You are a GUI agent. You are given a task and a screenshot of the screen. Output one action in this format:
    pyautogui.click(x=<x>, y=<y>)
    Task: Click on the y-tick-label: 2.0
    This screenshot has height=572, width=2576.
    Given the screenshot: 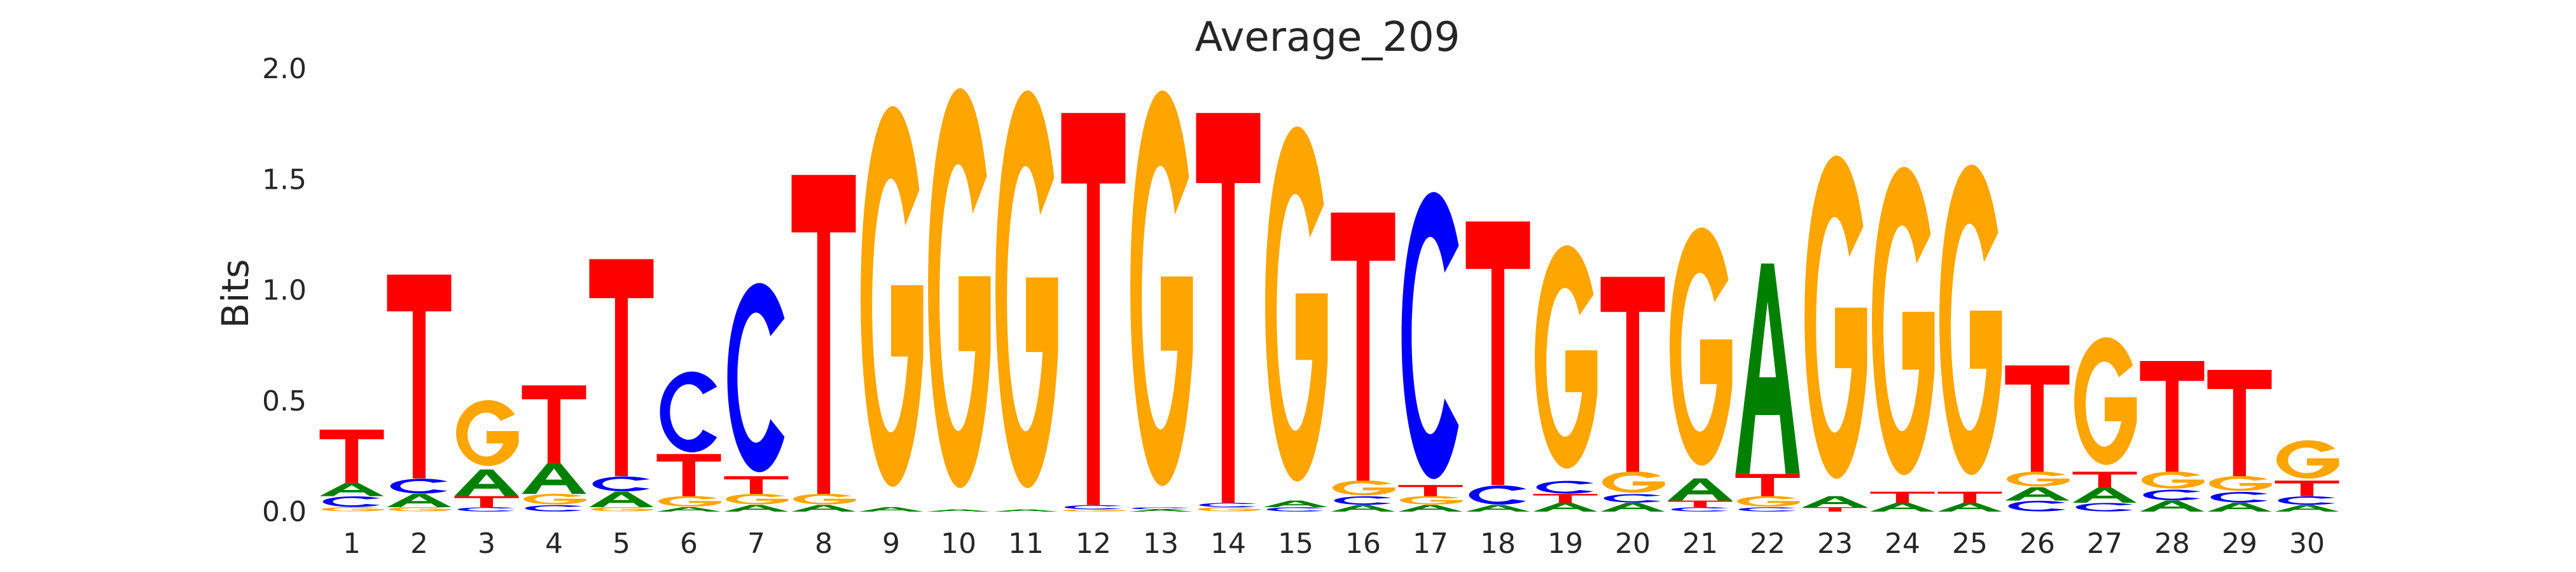 What is the action you would take?
    pyautogui.click(x=284, y=69)
    